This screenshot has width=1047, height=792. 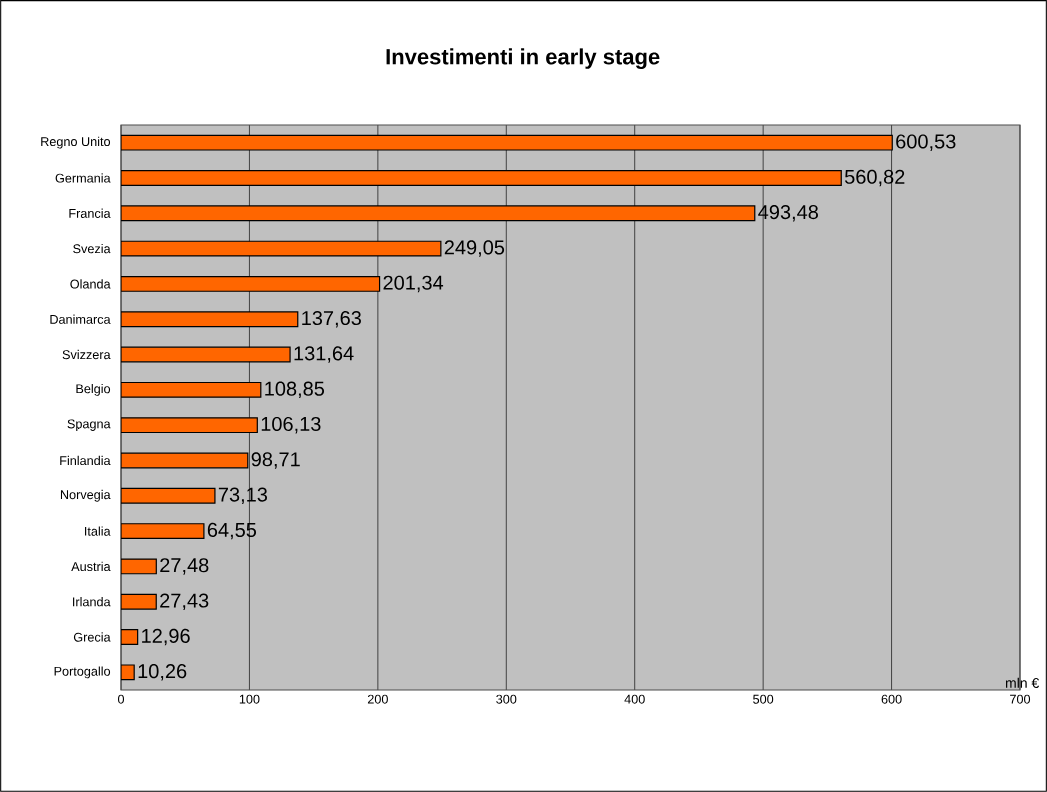 What do you see at coordinates (249, 699) in the screenshot?
I see `x-tick-label: 100` at bounding box center [249, 699].